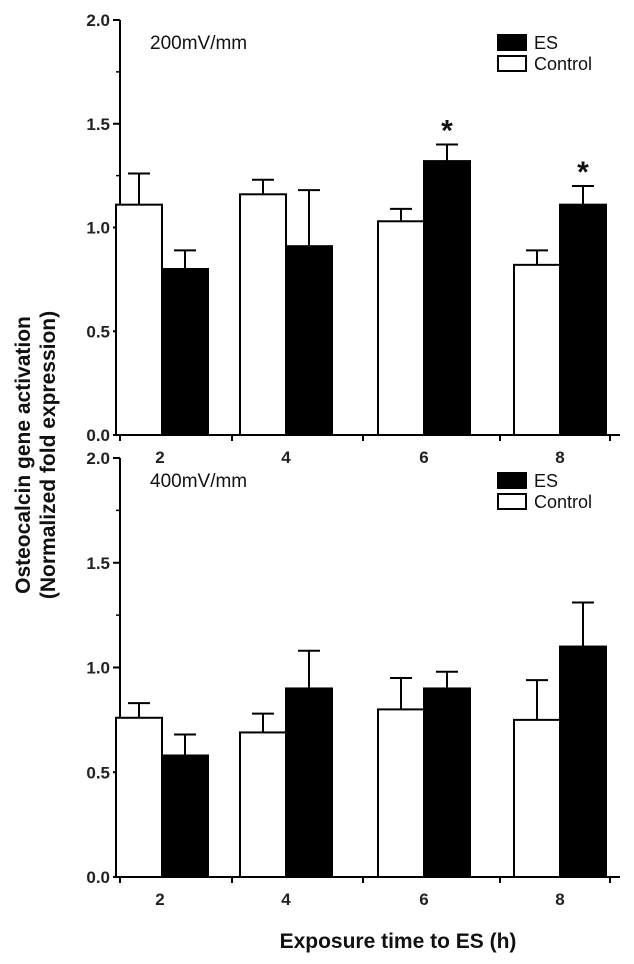  Describe the element at coordinates (98, 228) in the screenshot. I see `y-tick-label-panel-1: 1.0` at that location.